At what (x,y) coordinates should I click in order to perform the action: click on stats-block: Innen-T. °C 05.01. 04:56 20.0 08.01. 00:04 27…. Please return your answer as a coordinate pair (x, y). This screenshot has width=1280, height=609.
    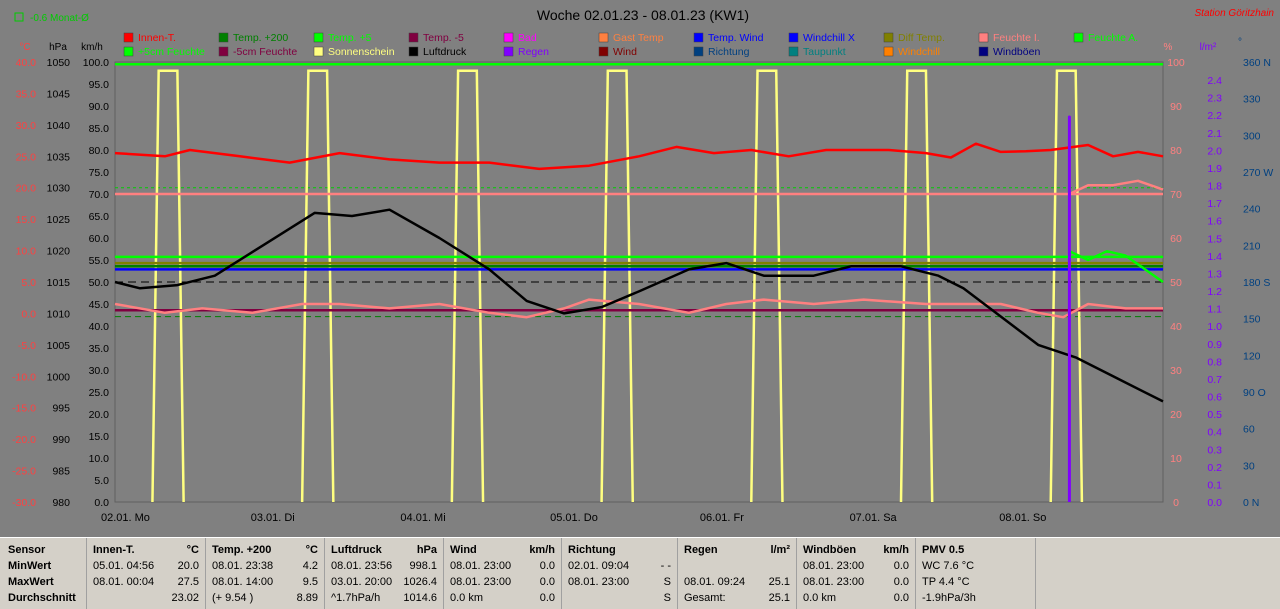
    Looking at the image, I should click on (146, 573).